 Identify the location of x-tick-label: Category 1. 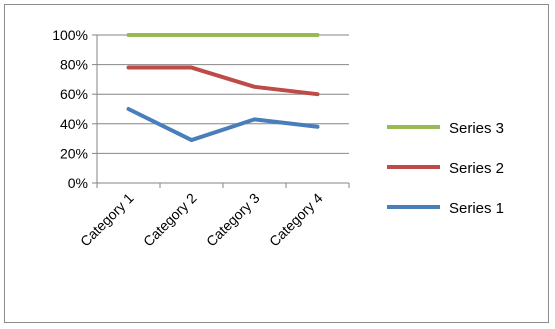
(107, 220).